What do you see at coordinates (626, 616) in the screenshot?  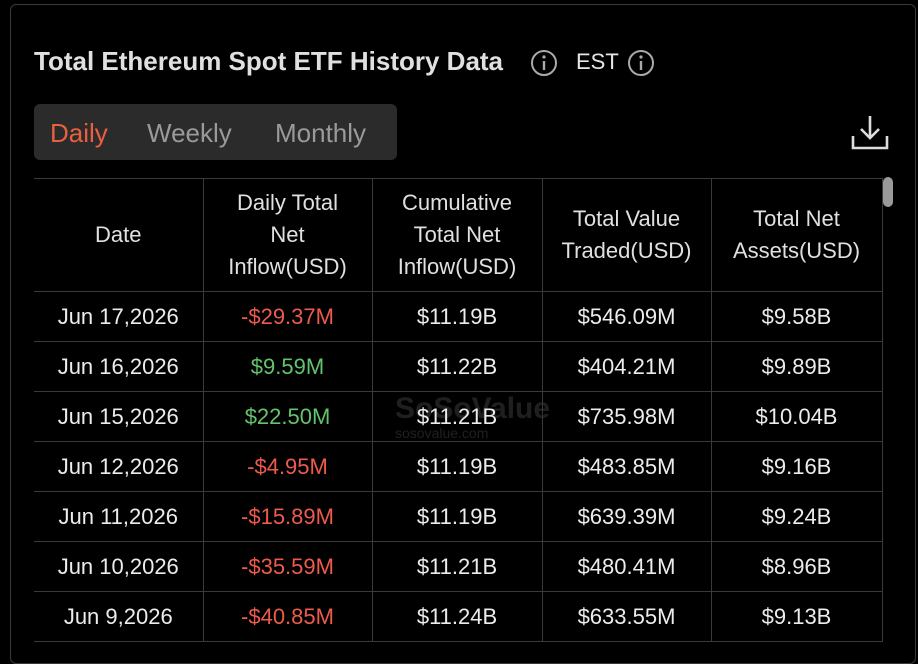 I see `table-cell: $633.55M` at bounding box center [626, 616].